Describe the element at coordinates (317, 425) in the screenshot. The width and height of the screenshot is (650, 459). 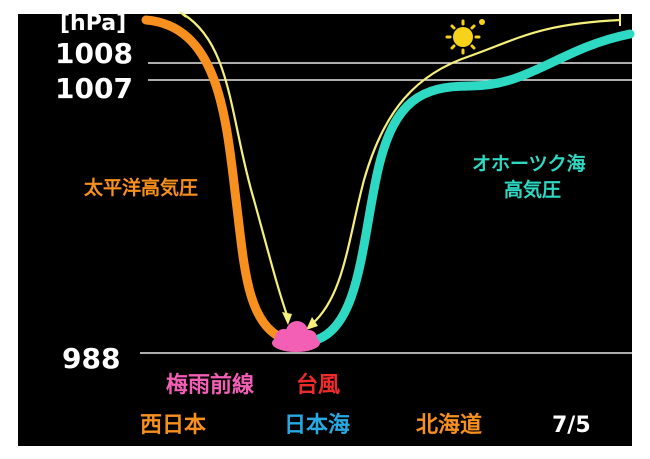
I see `region-sea-of-japan: 日本海` at that location.